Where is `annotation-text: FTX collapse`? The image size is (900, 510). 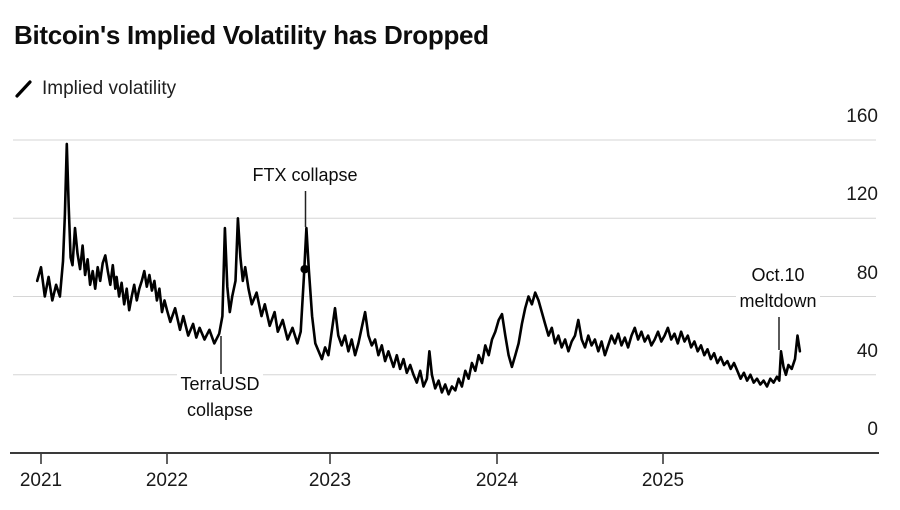 annotation-text: FTX collapse is located at coordinates (305, 175).